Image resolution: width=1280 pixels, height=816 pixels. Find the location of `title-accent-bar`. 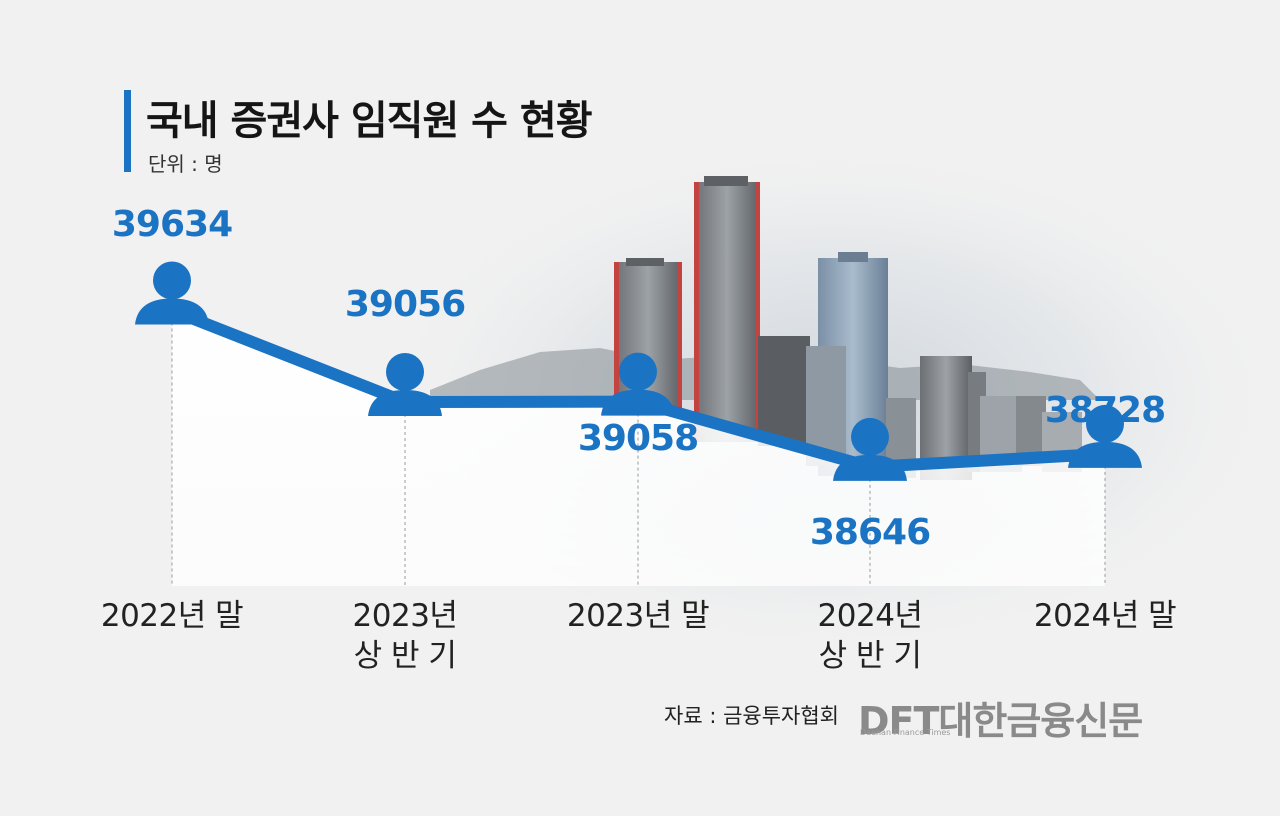

title-accent-bar is located at coordinates (127, 131).